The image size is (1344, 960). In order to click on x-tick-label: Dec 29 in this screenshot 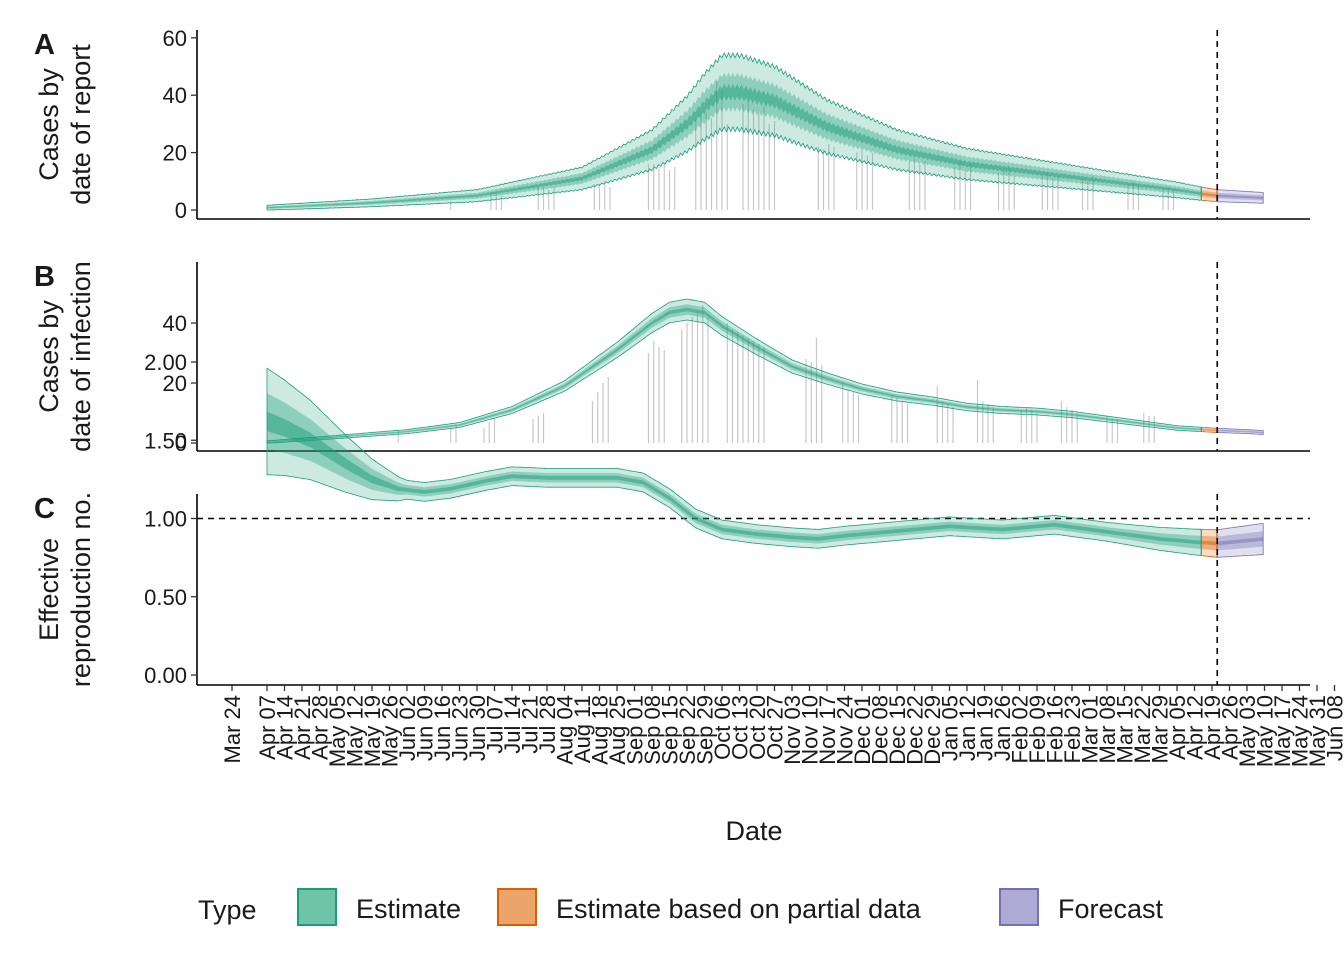, I will do `click(932, 730)`.